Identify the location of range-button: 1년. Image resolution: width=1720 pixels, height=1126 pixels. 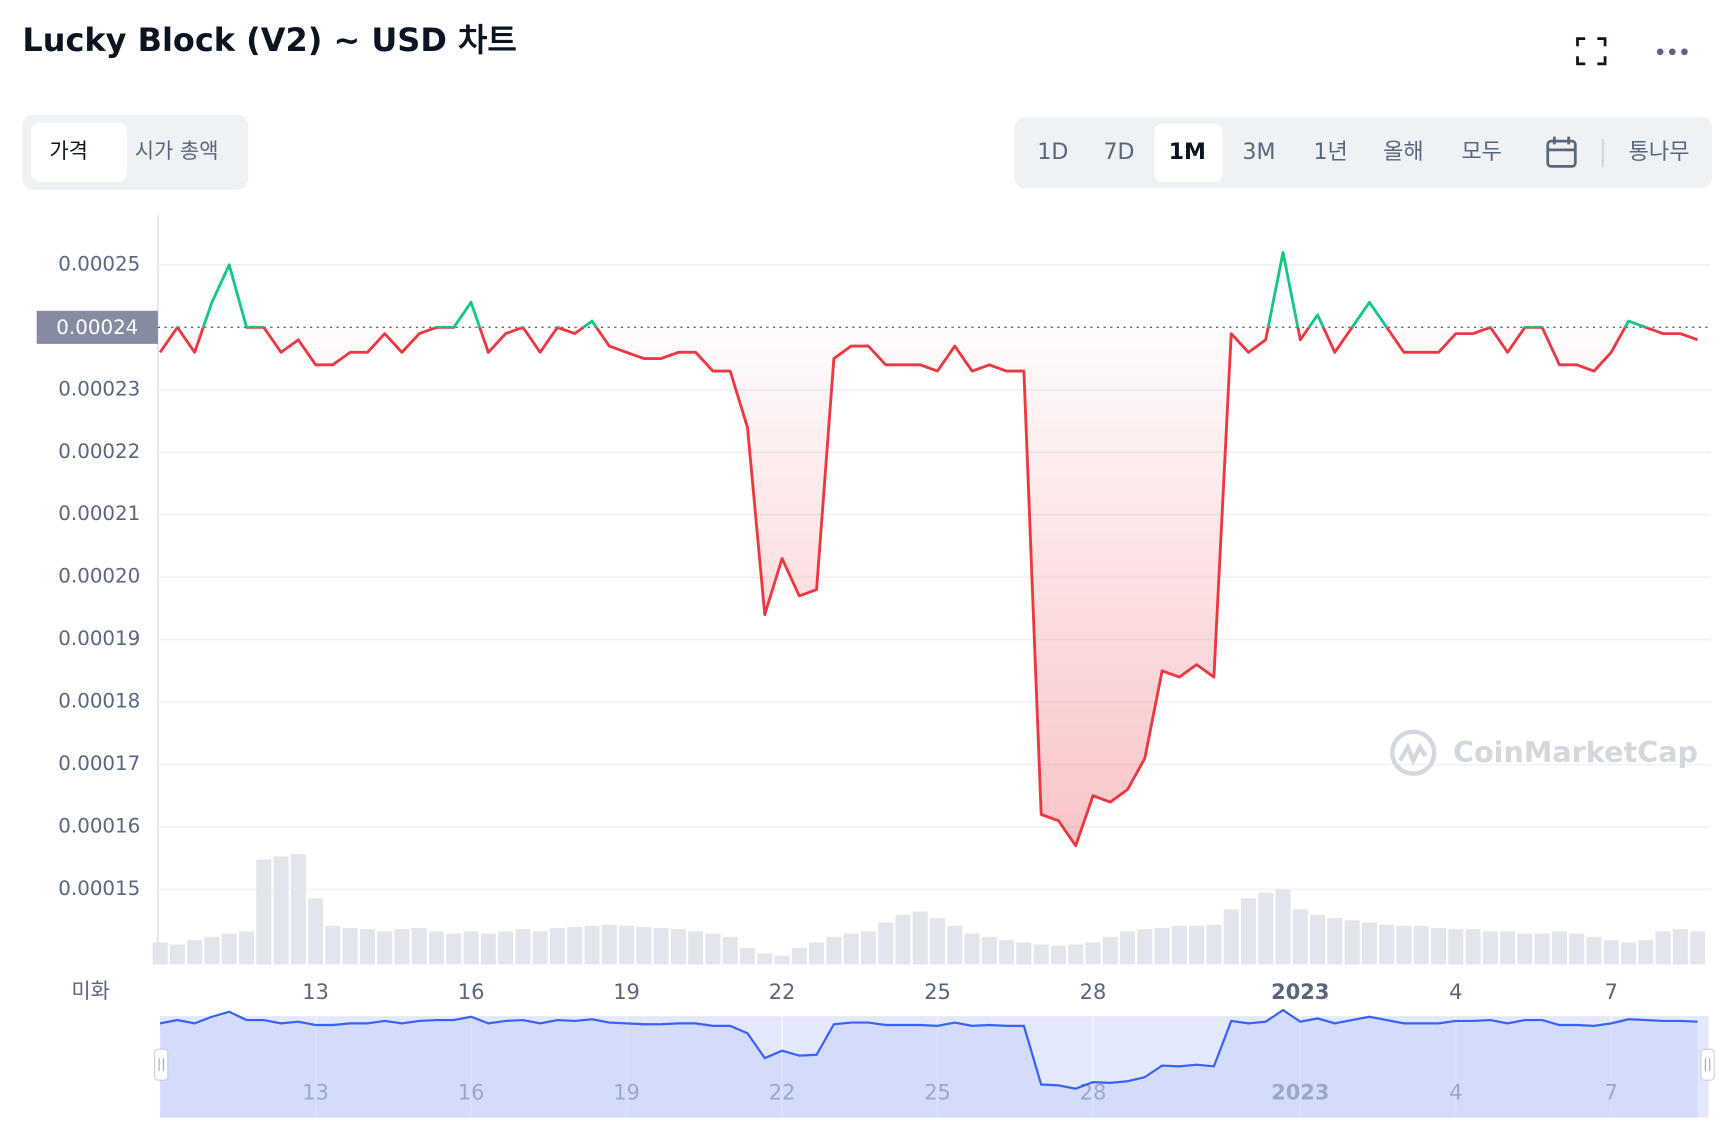
(1330, 152).